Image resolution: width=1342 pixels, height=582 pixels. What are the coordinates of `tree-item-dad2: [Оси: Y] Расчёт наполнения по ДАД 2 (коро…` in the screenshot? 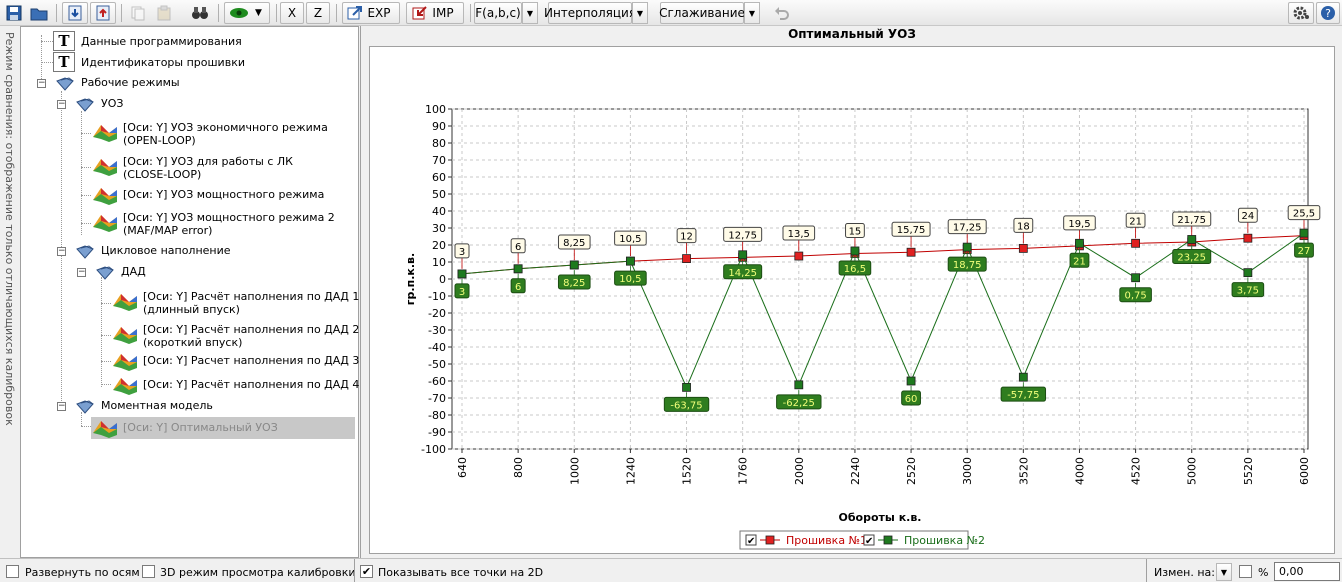 It's located at (235, 336).